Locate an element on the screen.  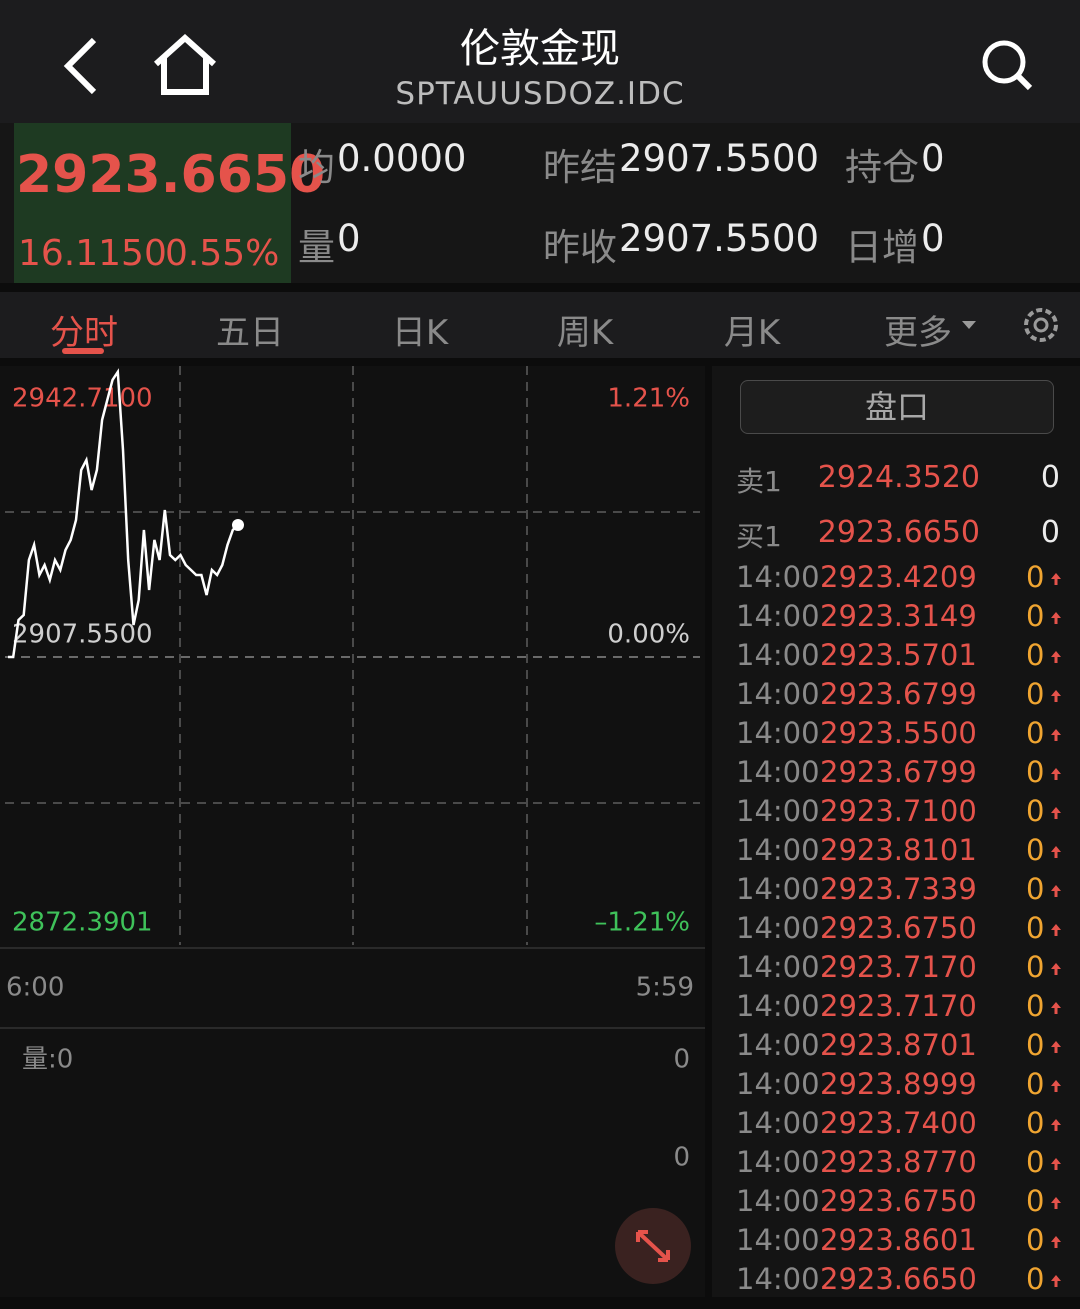
trade-price: 2923.7100 is located at coordinates (898, 811).